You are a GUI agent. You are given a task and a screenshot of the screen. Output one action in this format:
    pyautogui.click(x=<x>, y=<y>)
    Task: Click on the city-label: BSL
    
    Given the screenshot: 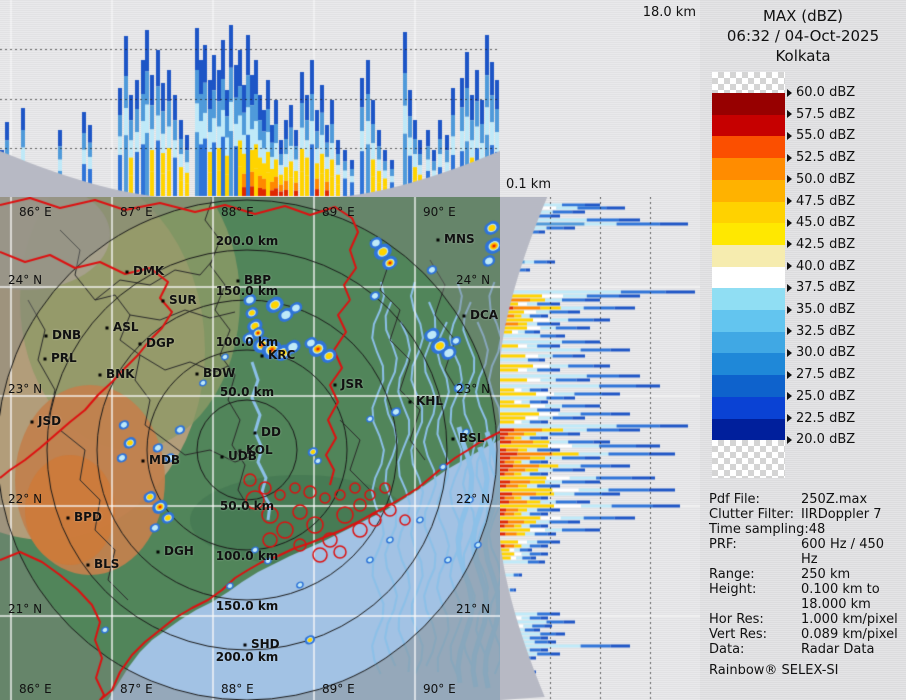 What is the action you would take?
    pyautogui.click(x=472, y=438)
    